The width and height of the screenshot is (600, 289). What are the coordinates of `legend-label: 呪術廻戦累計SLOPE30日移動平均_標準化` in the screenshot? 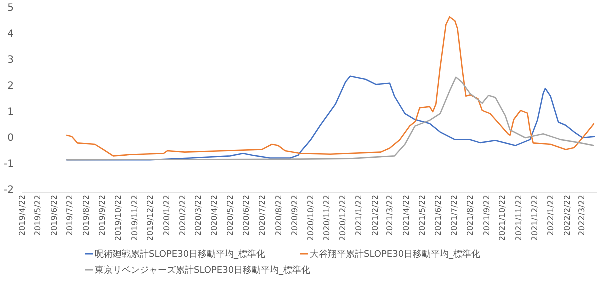 It's located at (180, 254).